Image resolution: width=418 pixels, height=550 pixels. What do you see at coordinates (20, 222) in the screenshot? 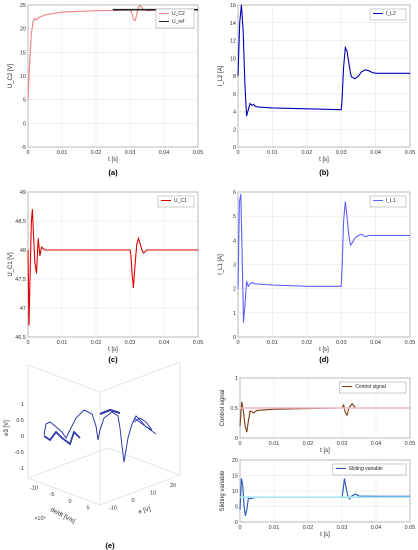
I see `y-tick-label: 48.5` at bounding box center [20, 222].